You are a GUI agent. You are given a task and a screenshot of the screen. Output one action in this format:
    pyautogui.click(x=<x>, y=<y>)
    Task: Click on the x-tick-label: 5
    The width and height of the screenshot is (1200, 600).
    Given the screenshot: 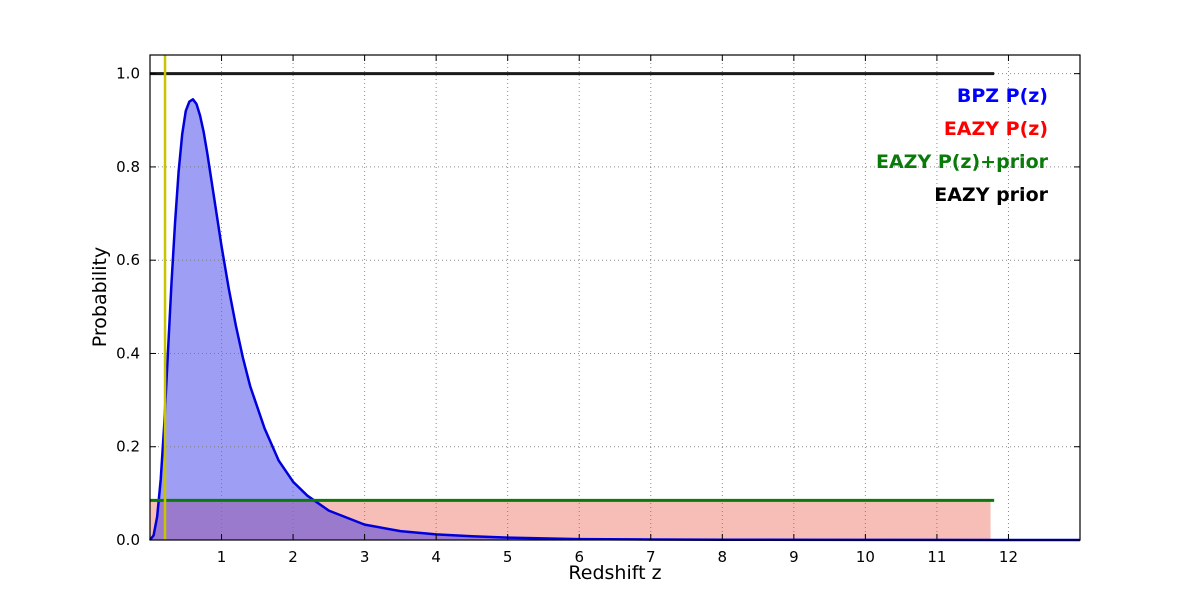 What is the action you would take?
    pyautogui.click(x=508, y=557)
    